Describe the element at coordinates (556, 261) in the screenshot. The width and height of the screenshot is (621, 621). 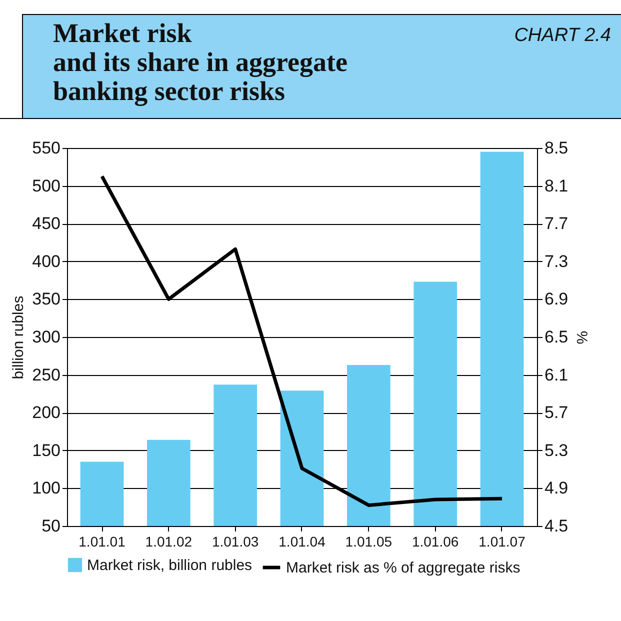
I see `y2-tick-label: 7.3` at that location.